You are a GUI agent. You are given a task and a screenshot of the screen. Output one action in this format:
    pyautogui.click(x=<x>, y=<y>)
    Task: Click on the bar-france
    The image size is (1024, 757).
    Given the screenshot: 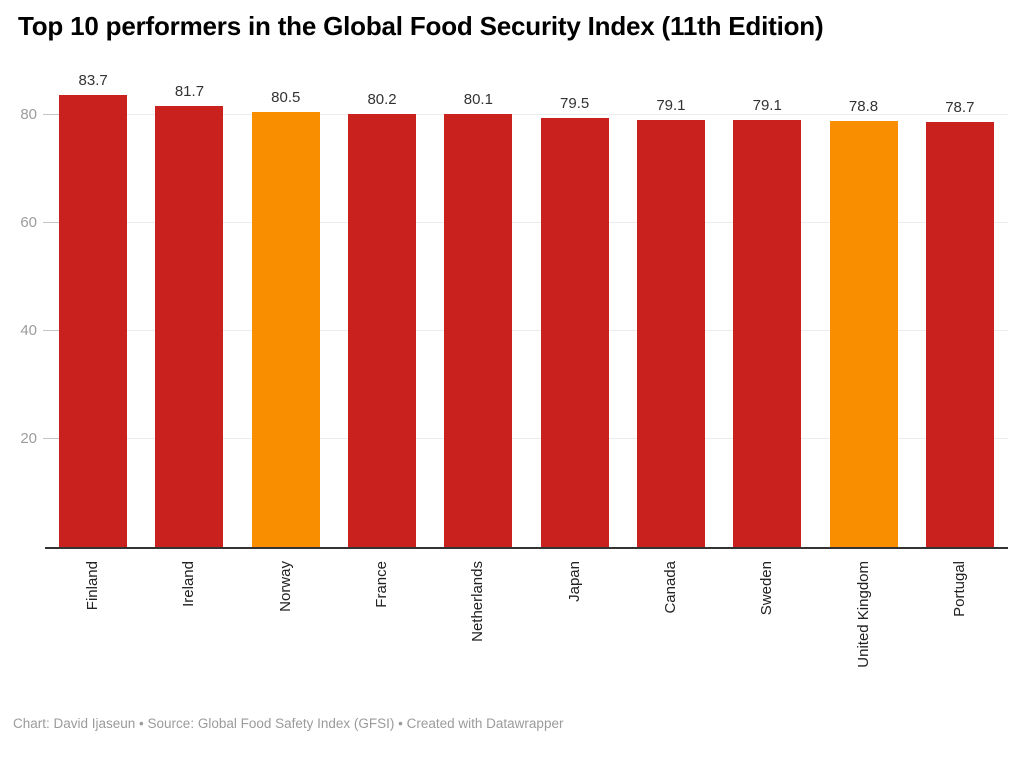 What is the action you would take?
    pyautogui.click(x=382, y=330)
    